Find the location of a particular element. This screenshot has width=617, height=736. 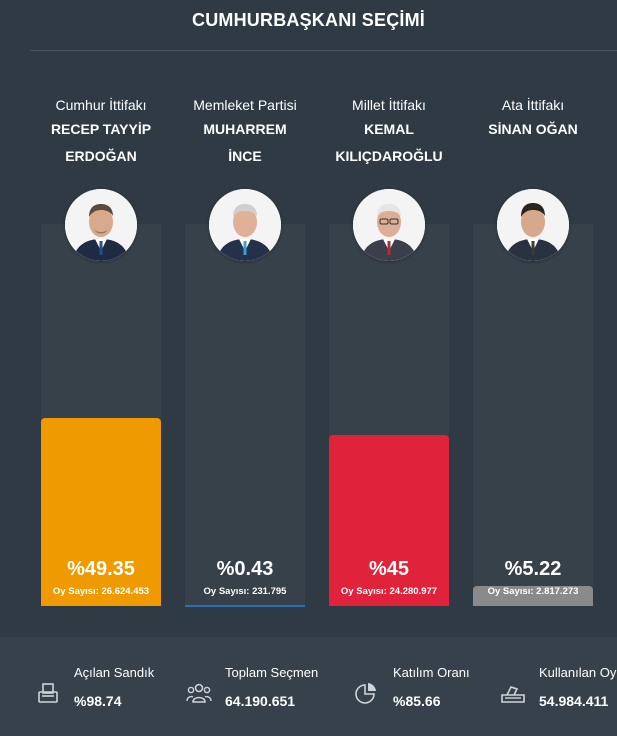

stat-value: 64.190.651 is located at coordinates (260, 701).